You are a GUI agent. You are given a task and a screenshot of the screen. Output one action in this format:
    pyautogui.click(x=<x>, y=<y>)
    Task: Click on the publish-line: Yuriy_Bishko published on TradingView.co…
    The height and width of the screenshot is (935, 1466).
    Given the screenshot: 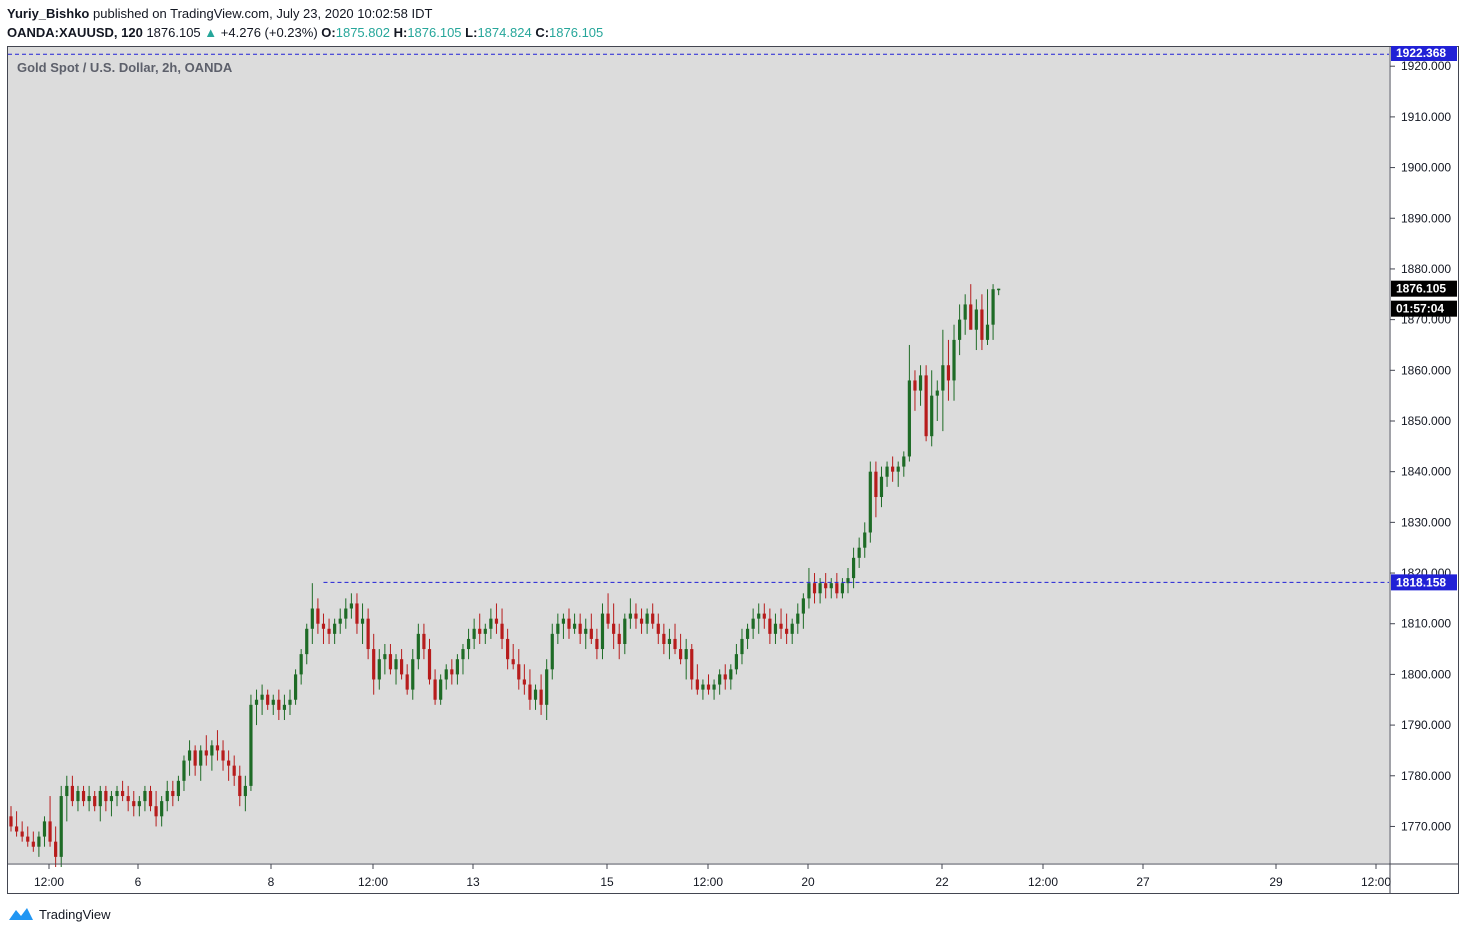 What is the action you would take?
    pyautogui.click(x=219, y=13)
    